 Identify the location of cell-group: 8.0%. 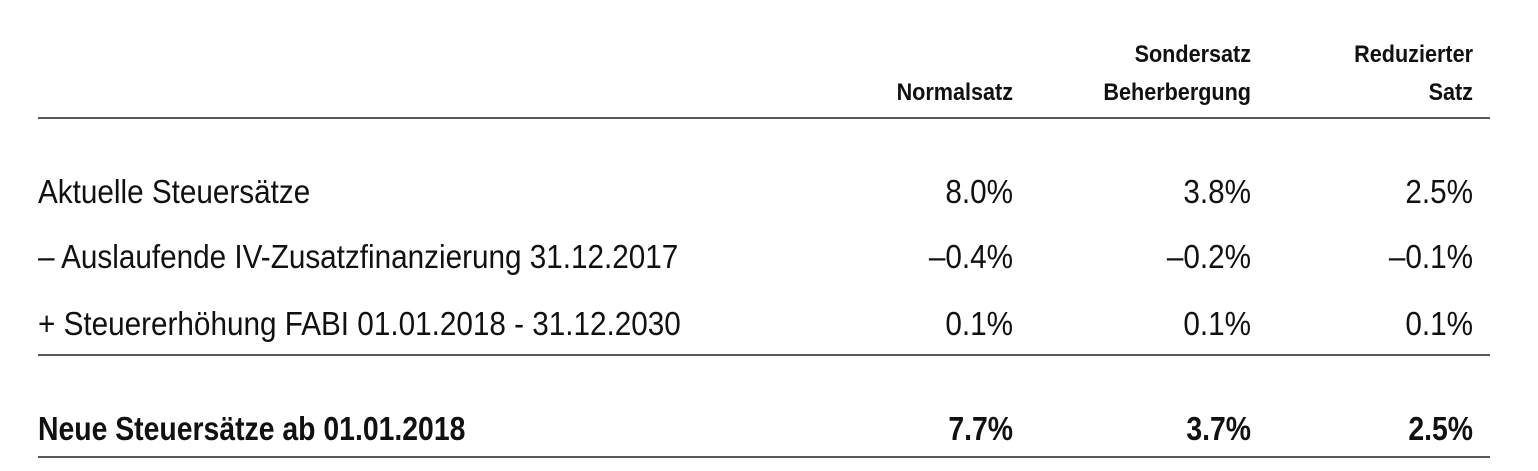
(979, 192).